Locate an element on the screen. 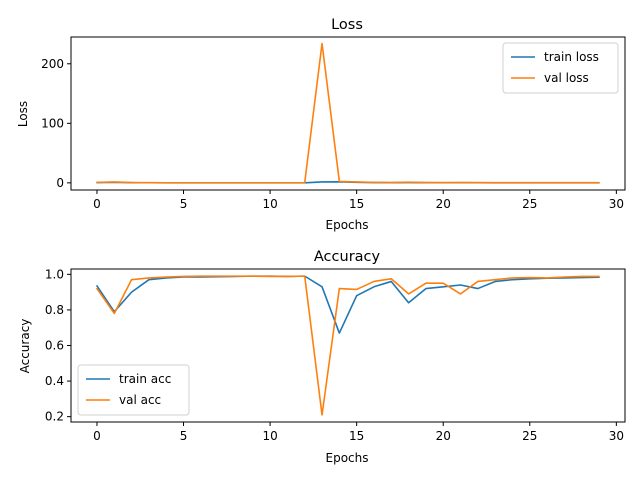 The width and height of the screenshot is (640, 480). loss-ylabel: Loss is located at coordinates (23, 114).